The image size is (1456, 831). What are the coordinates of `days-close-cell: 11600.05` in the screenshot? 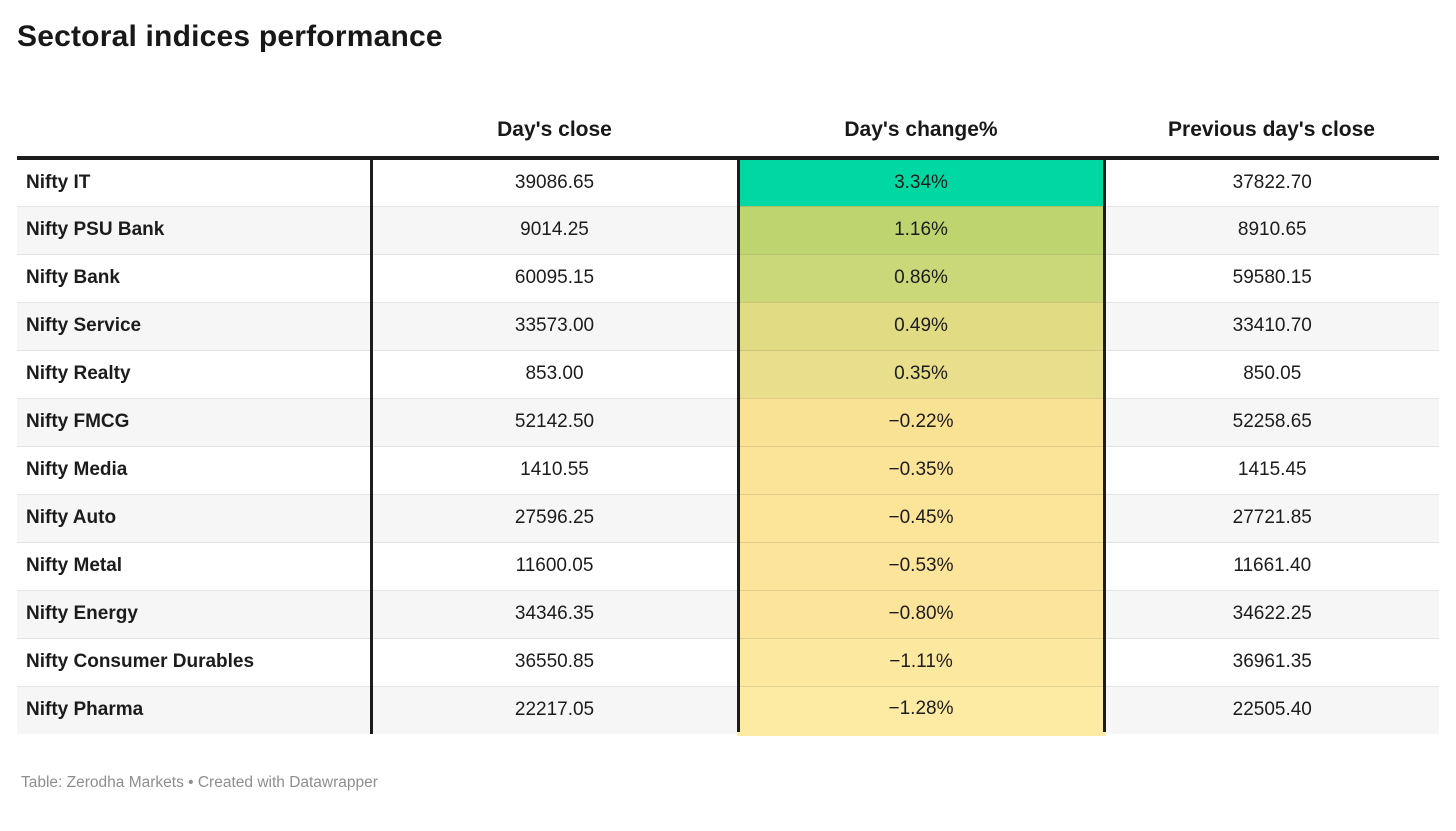 It's located at (554, 565).